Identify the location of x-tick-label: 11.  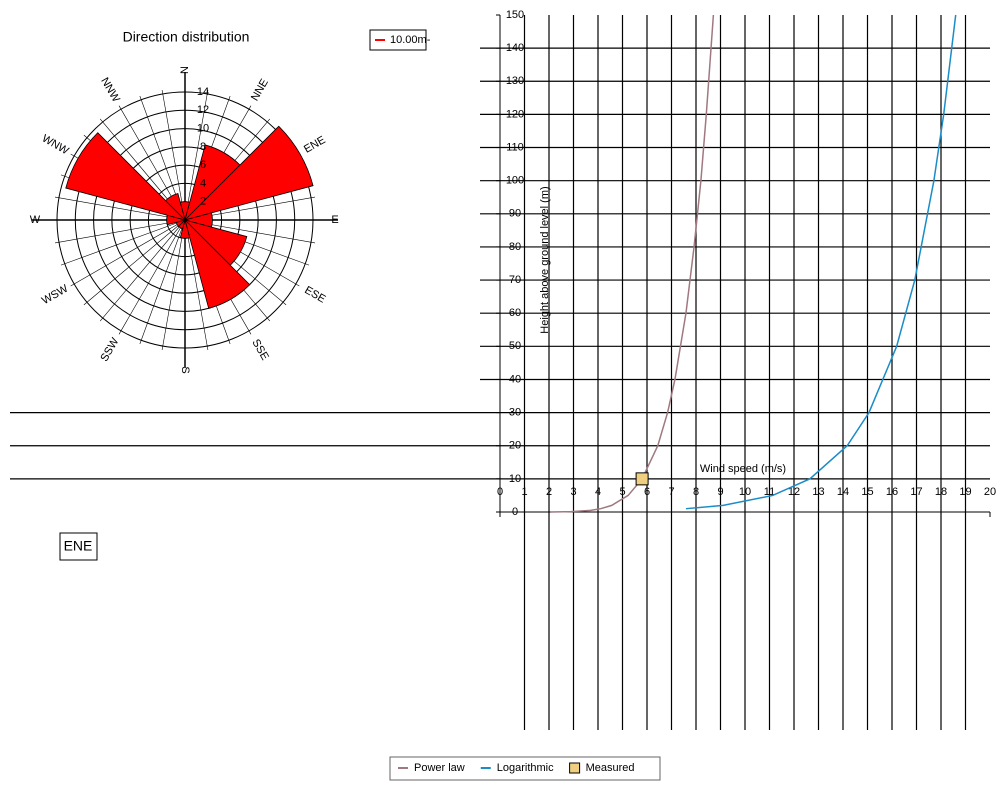
(769, 492).